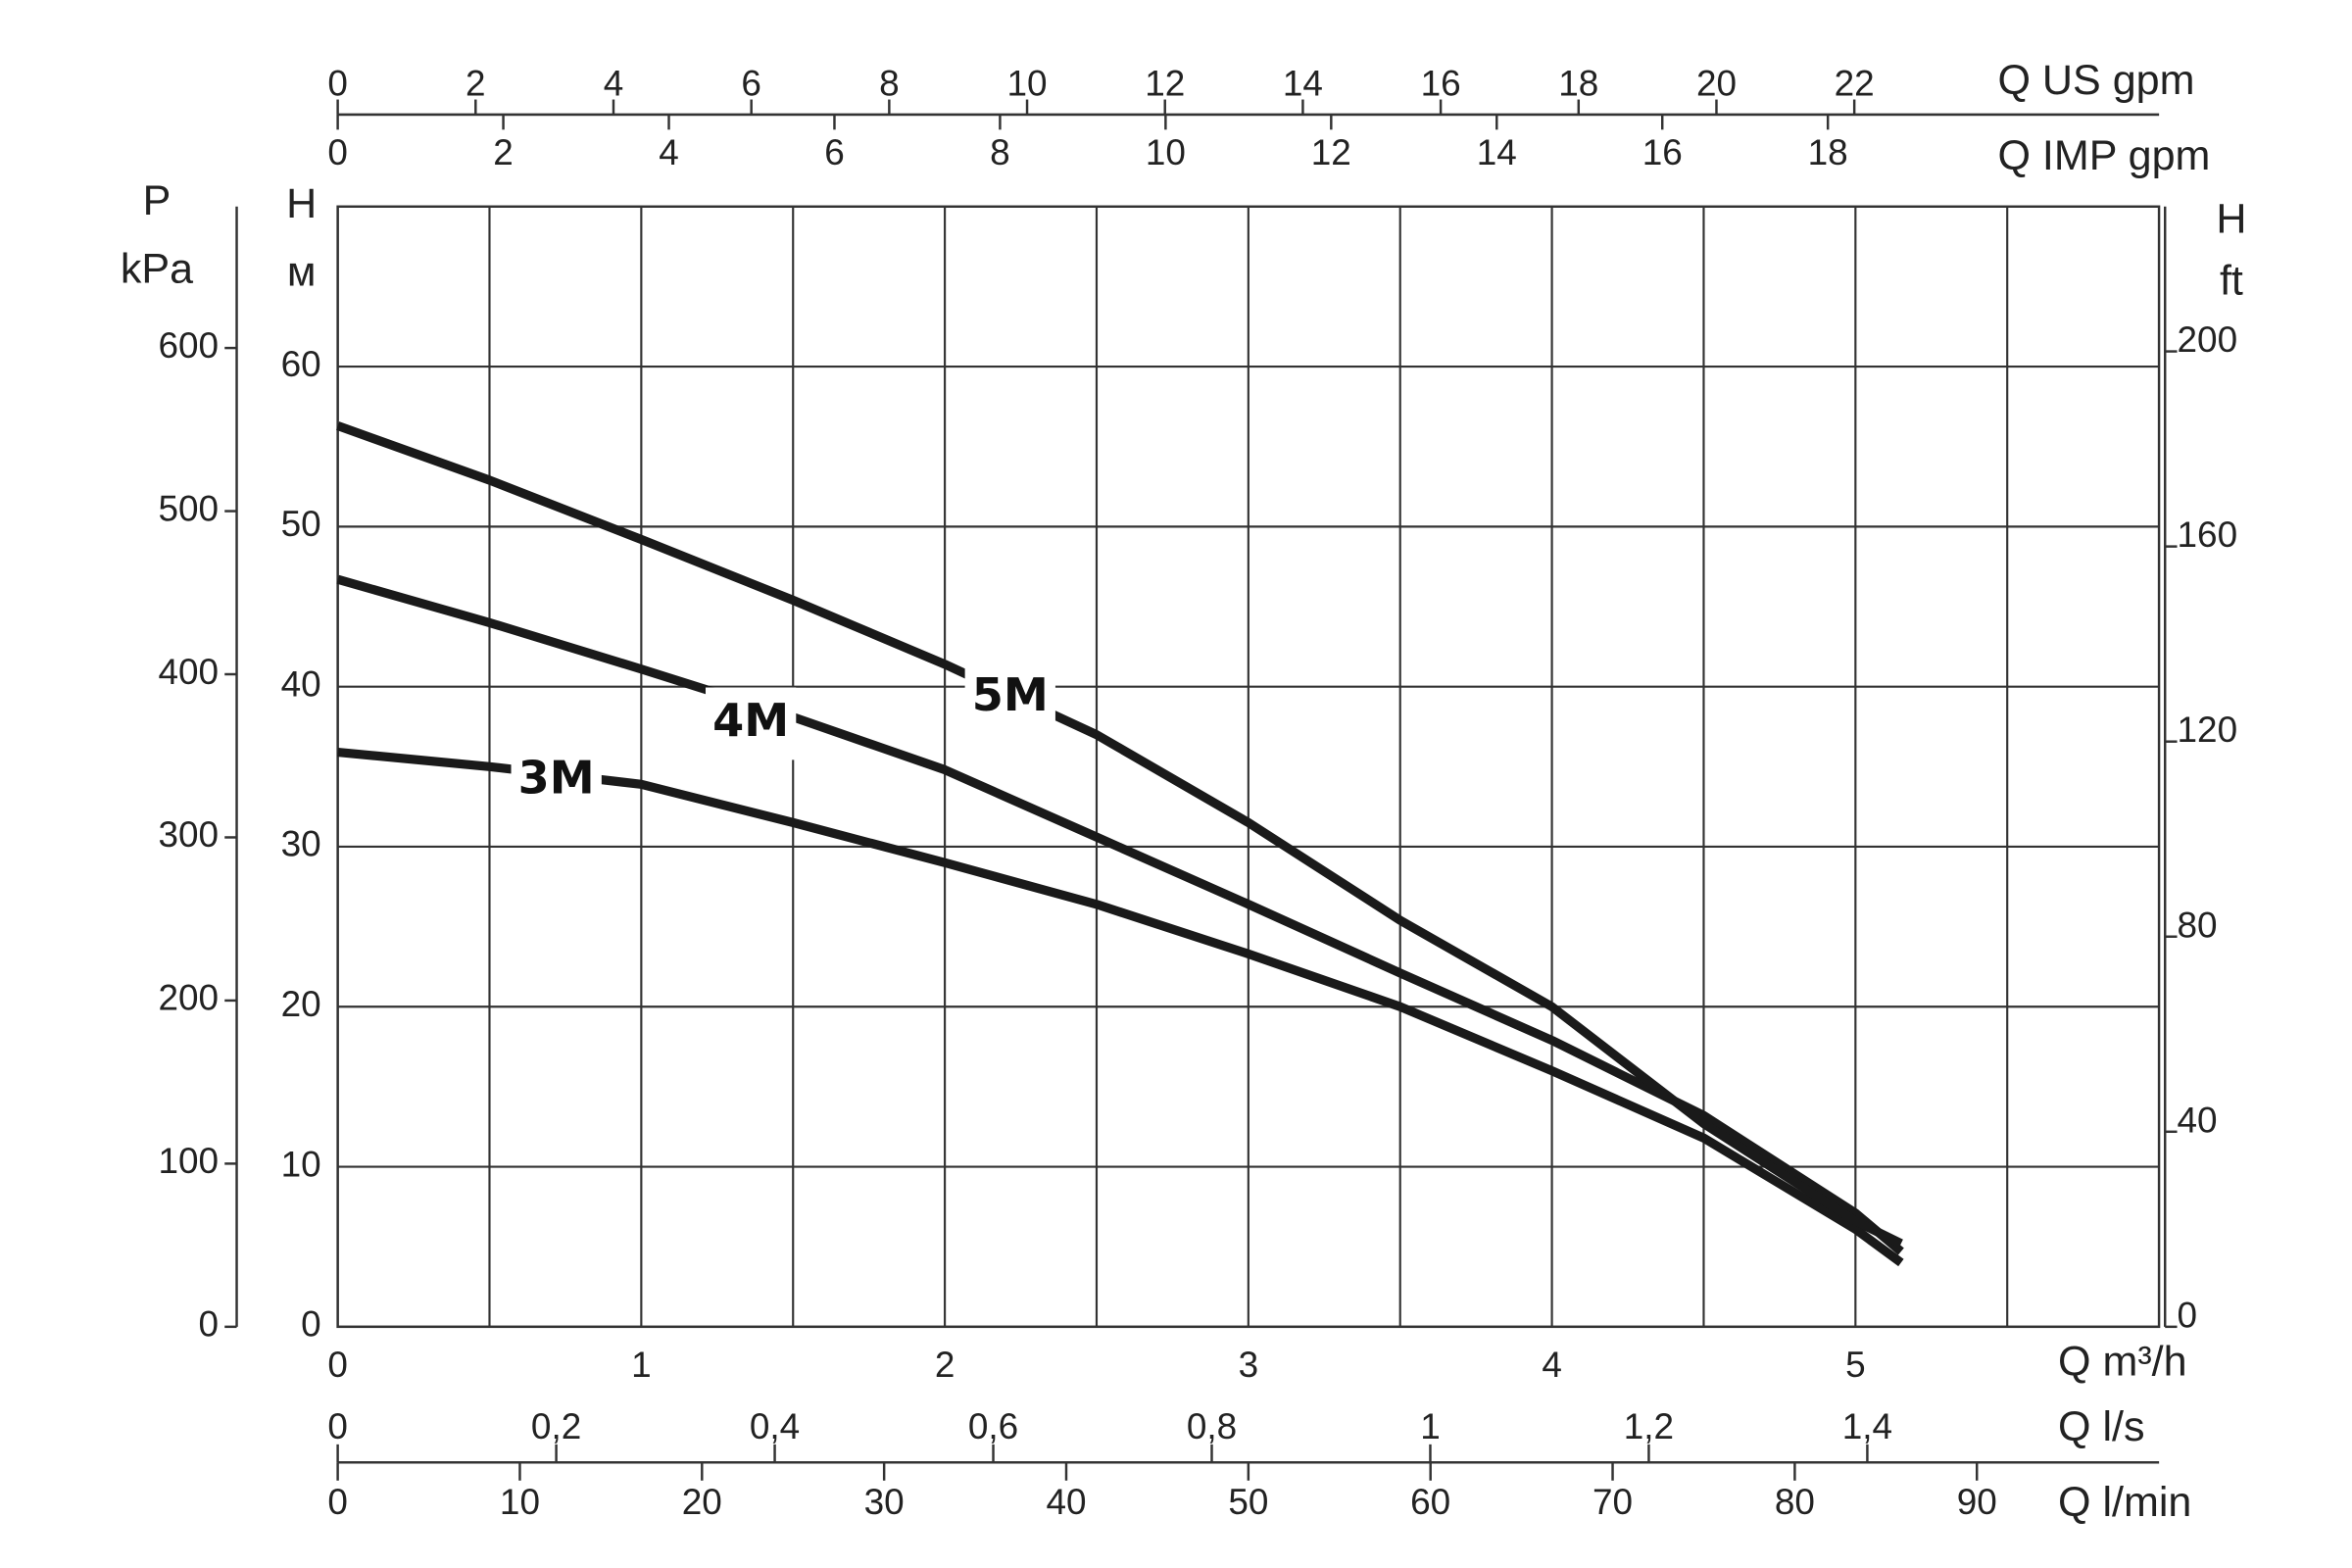 The width and height of the screenshot is (2352, 1568). I want to click on tick-label: 100, so click(188, 1161).